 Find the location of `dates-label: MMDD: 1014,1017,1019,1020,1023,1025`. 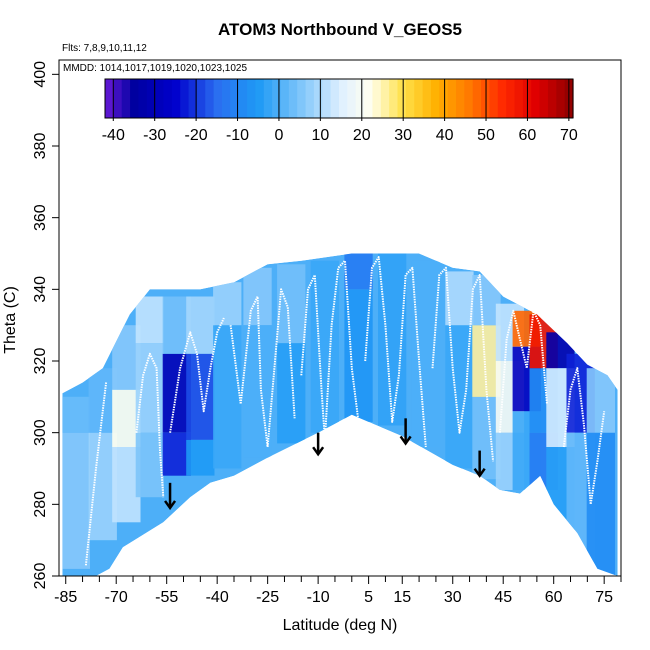

dates-label: MMDD: 1014,1017,1019,1020,1023,1025 is located at coordinates (155, 68).